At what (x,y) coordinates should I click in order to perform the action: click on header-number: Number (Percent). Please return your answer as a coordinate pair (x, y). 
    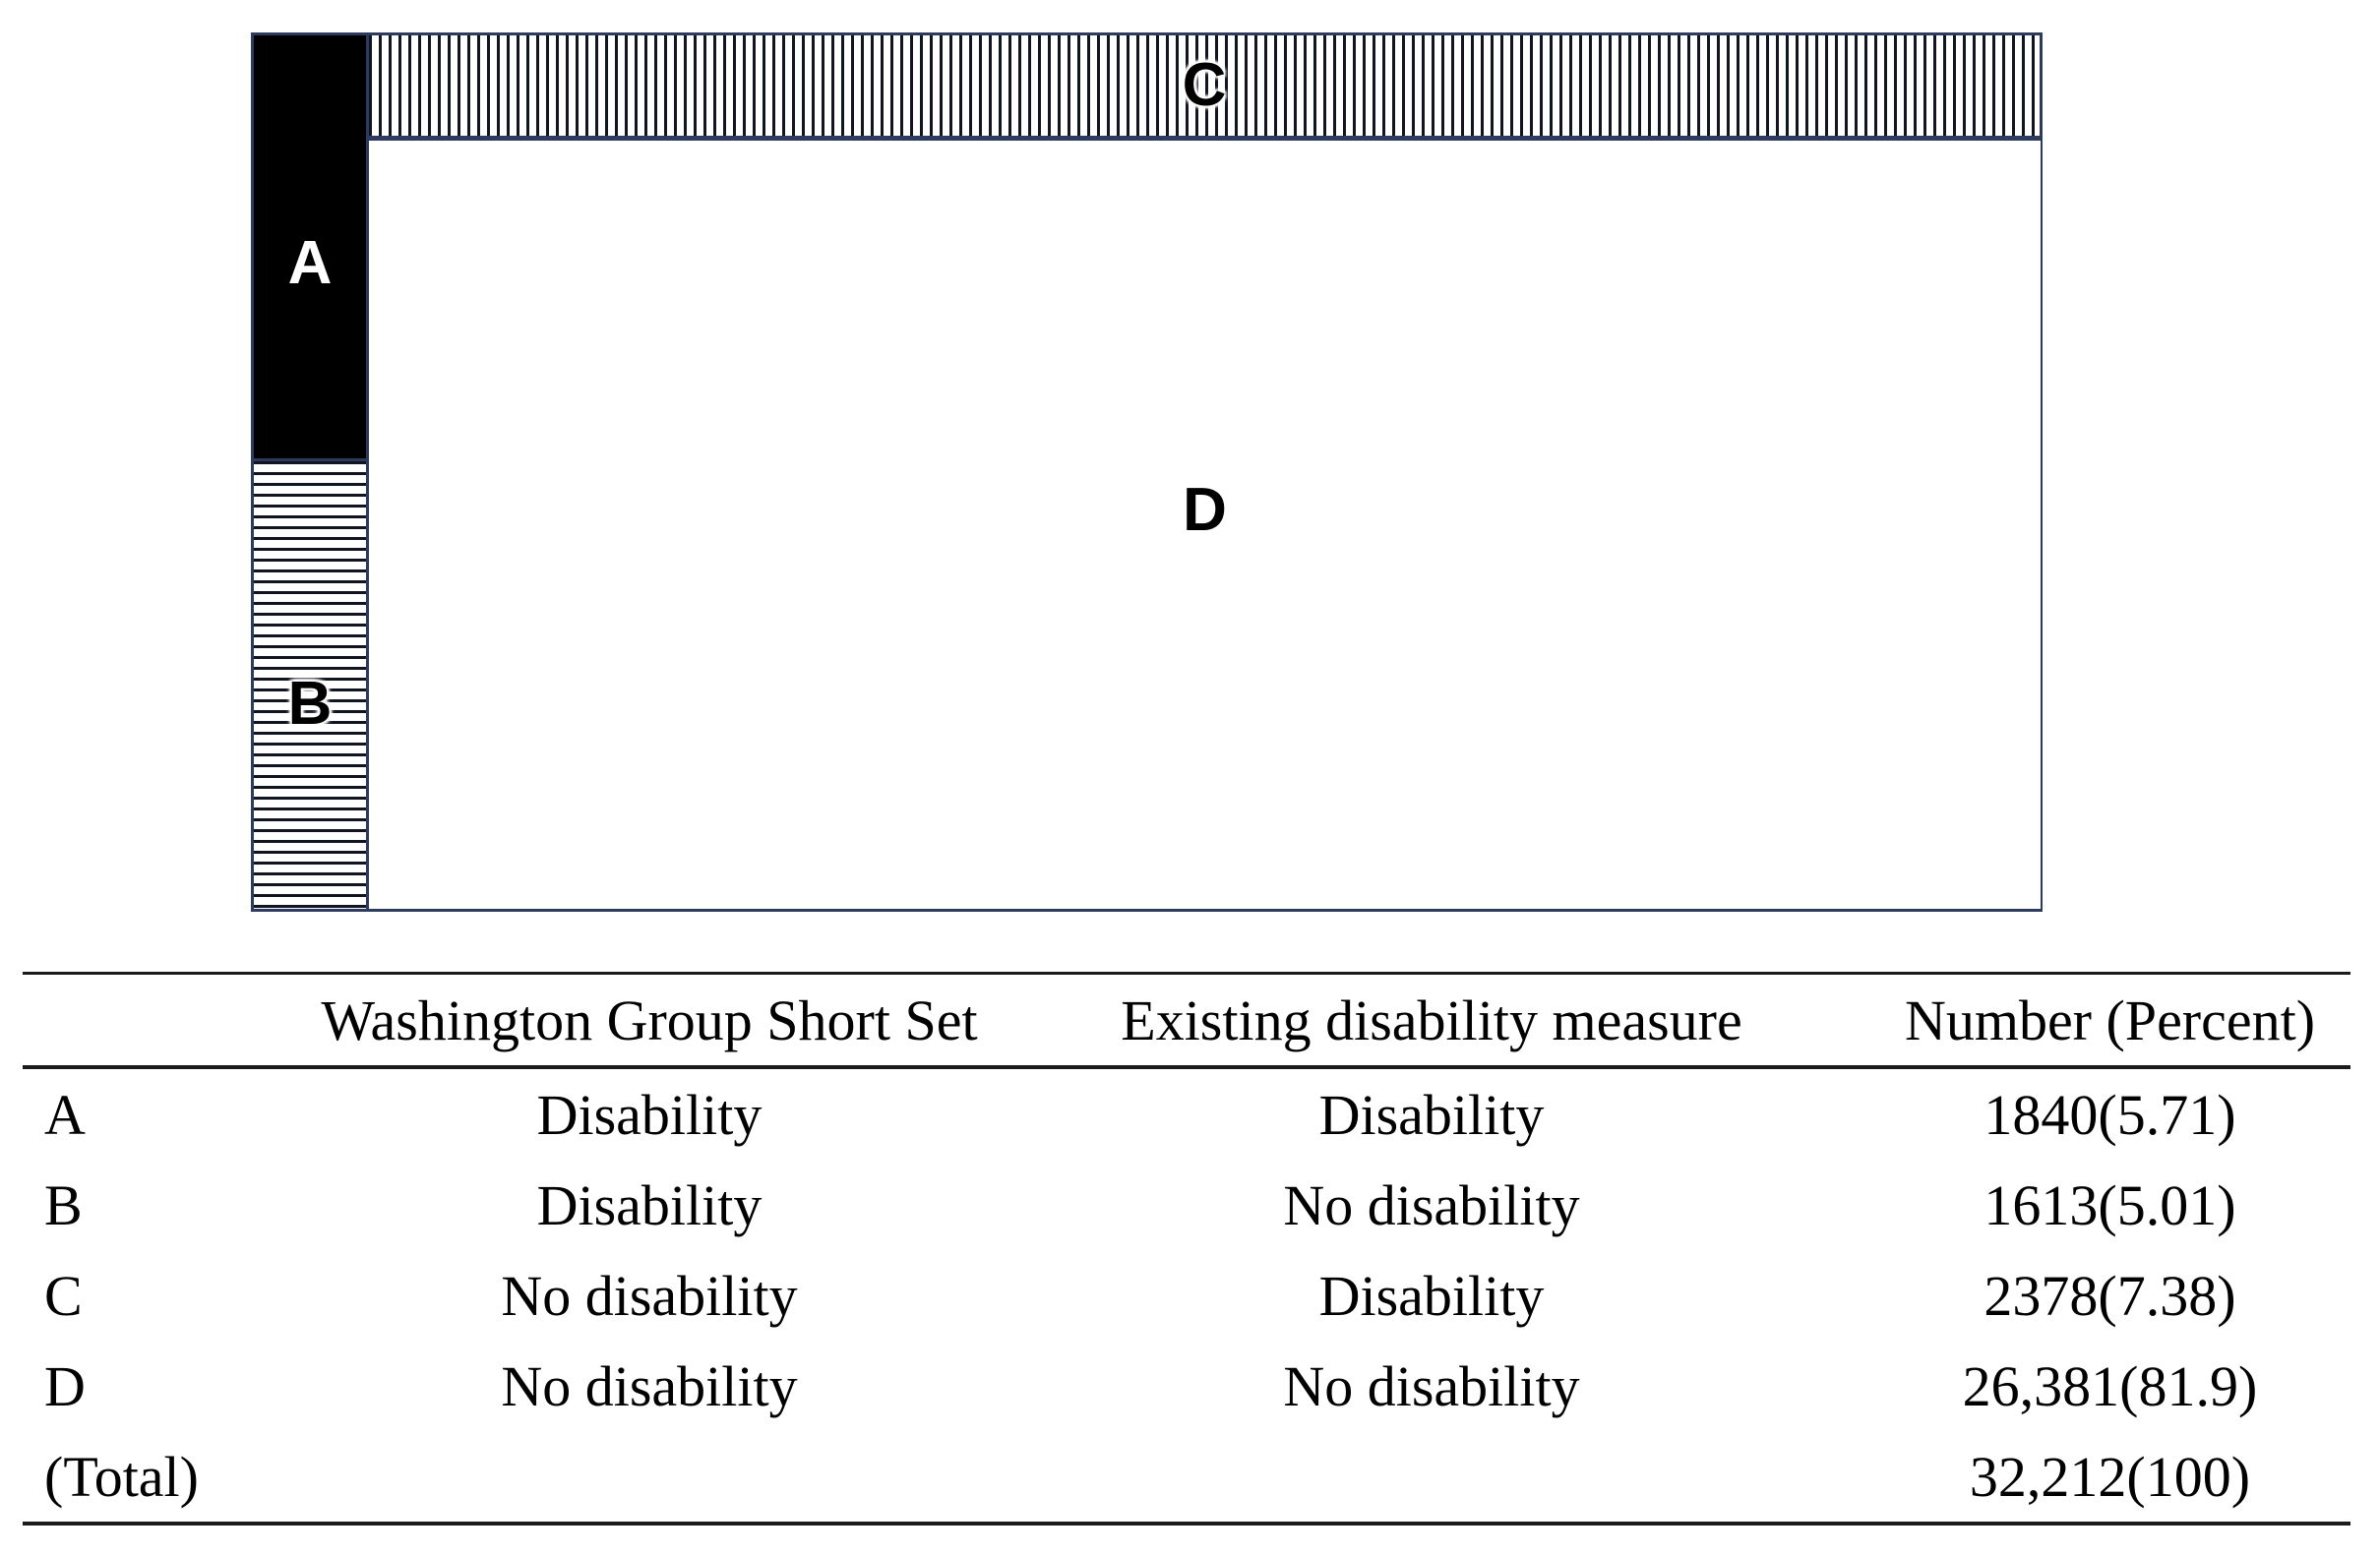
    Looking at the image, I should click on (2110, 1020).